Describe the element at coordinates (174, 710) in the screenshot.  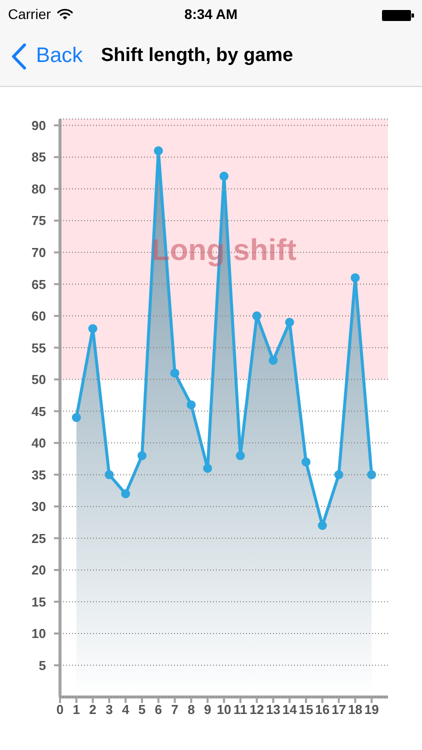
I see `x-tick-label: 7` at that location.